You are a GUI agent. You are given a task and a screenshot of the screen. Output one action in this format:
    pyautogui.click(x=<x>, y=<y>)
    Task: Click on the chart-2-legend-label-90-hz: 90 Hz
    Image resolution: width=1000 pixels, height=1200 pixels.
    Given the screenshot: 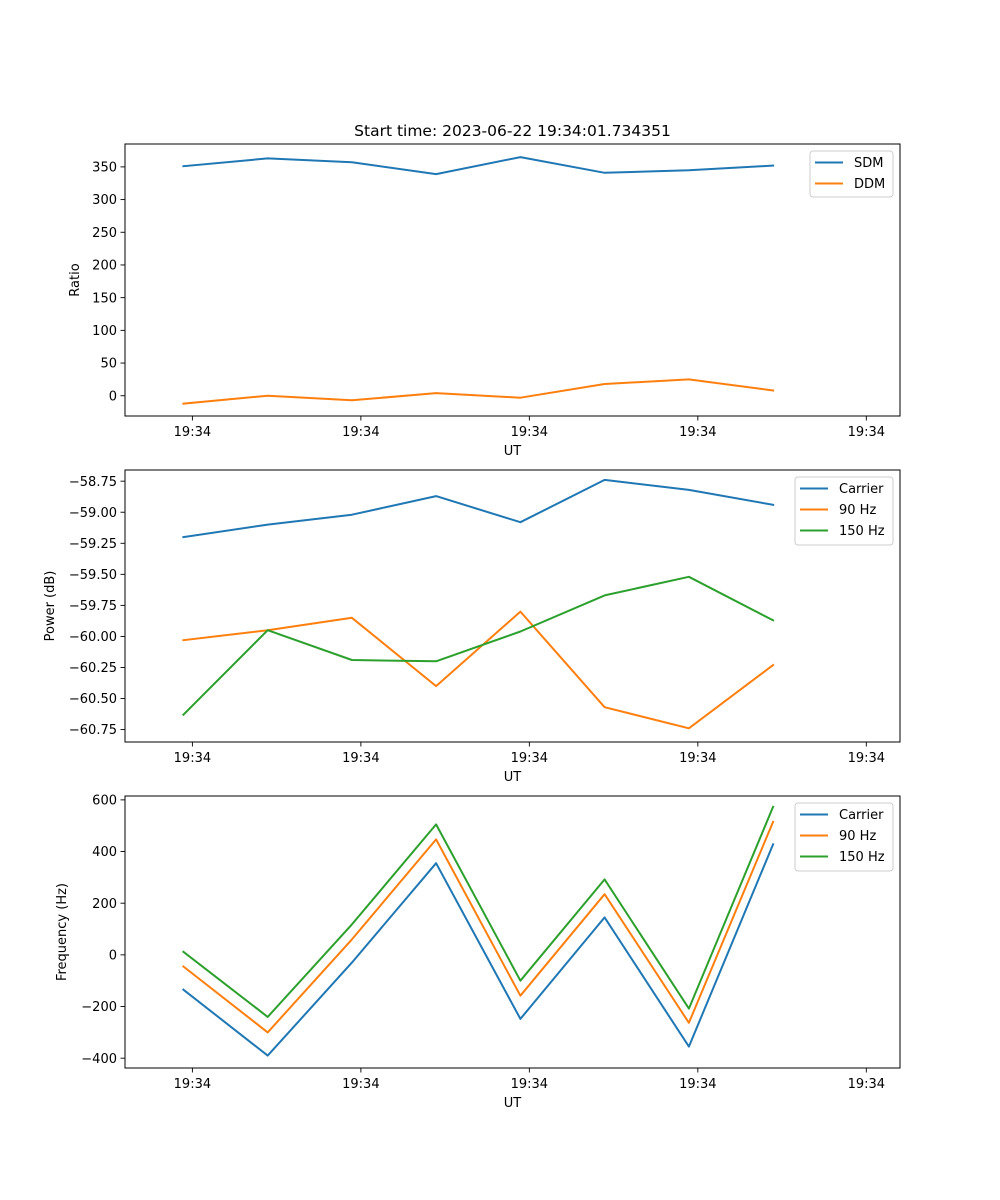 What is the action you would take?
    pyautogui.click(x=857, y=510)
    